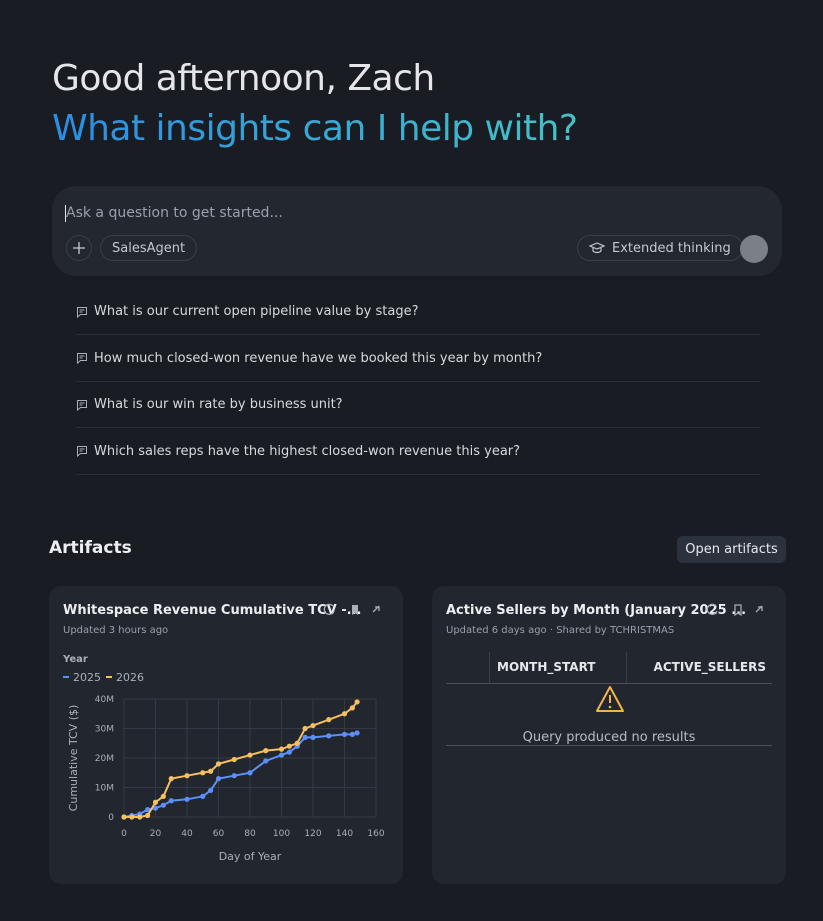 This screenshot has height=921, width=823. Describe the element at coordinates (754, 249) in the screenshot. I see `send-button` at that location.